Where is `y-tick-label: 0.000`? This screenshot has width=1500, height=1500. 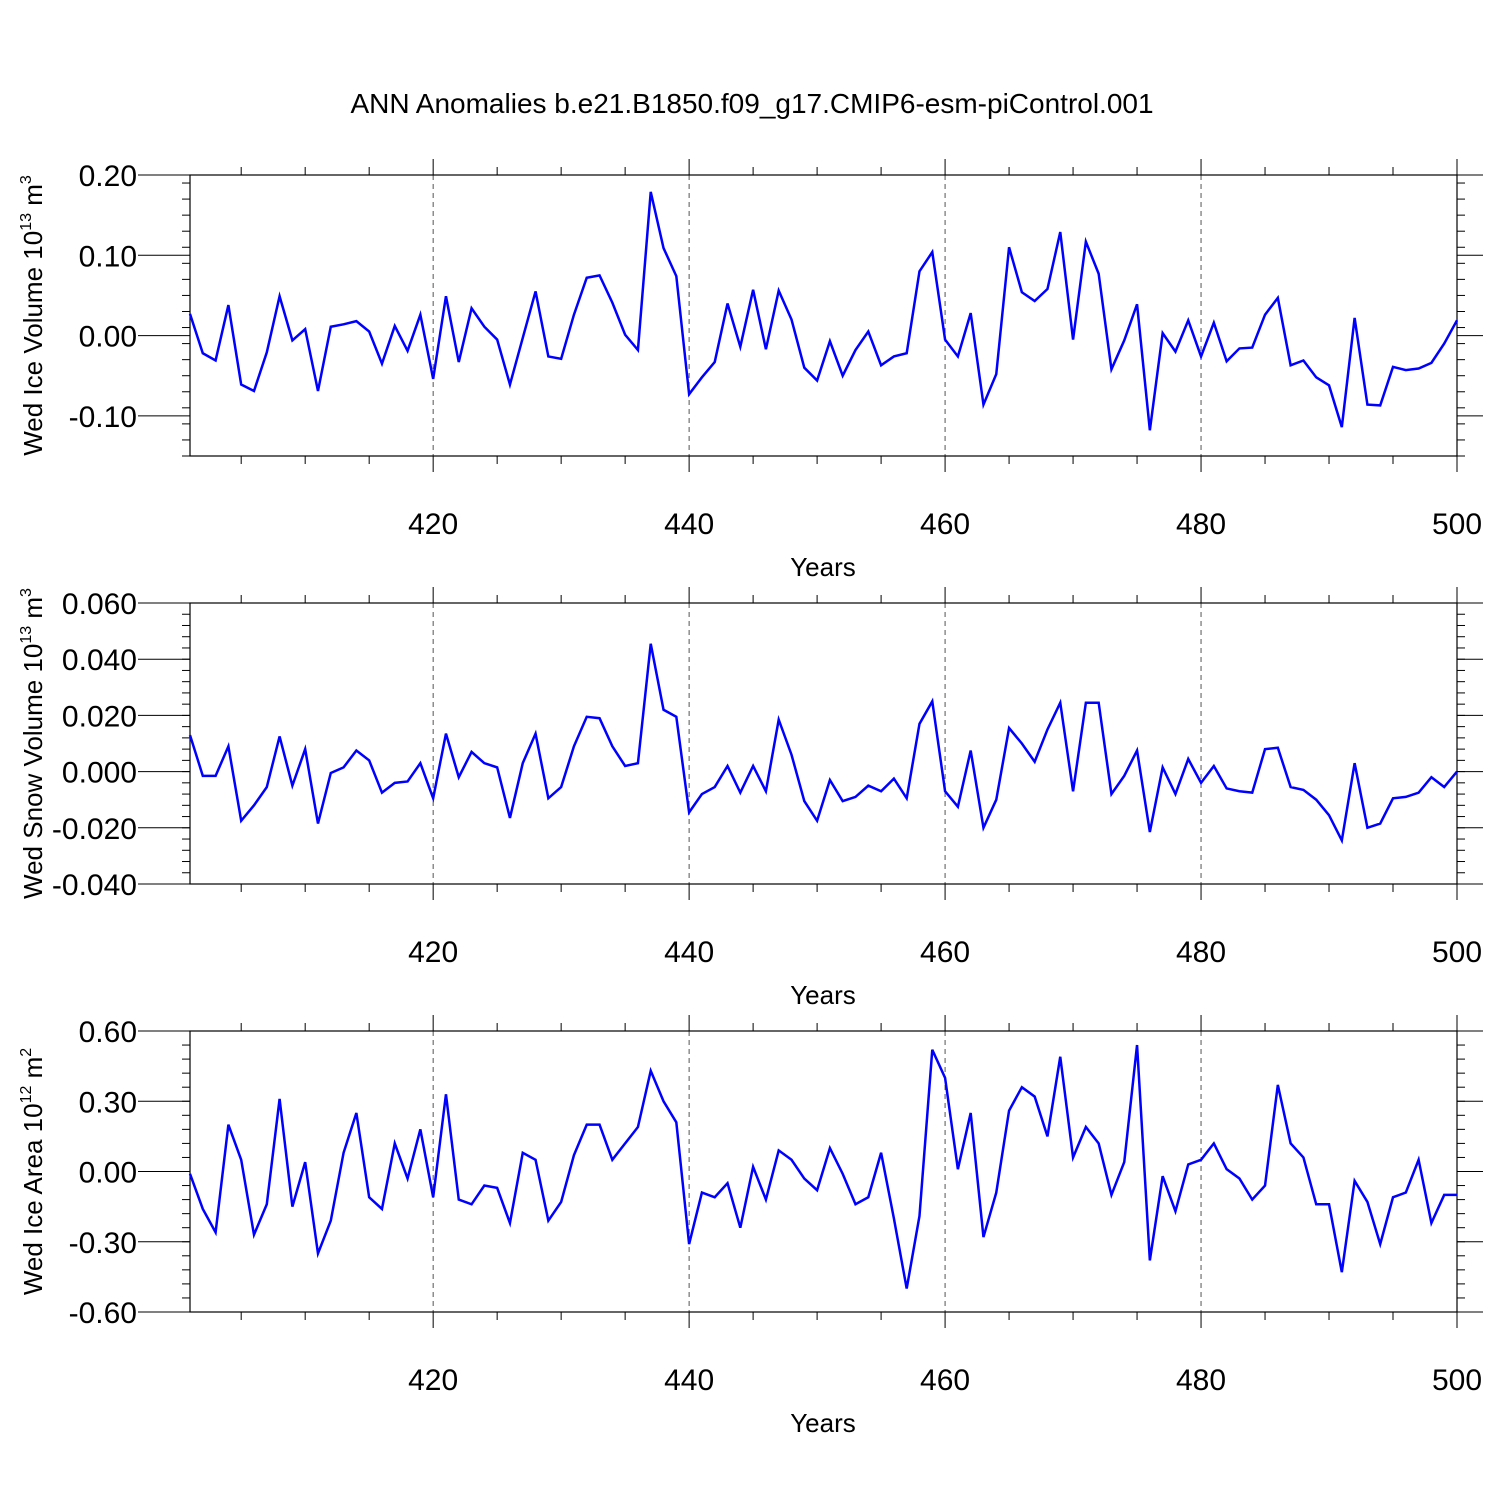 y-tick-label: 0.000 is located at coordinates (99, 773).